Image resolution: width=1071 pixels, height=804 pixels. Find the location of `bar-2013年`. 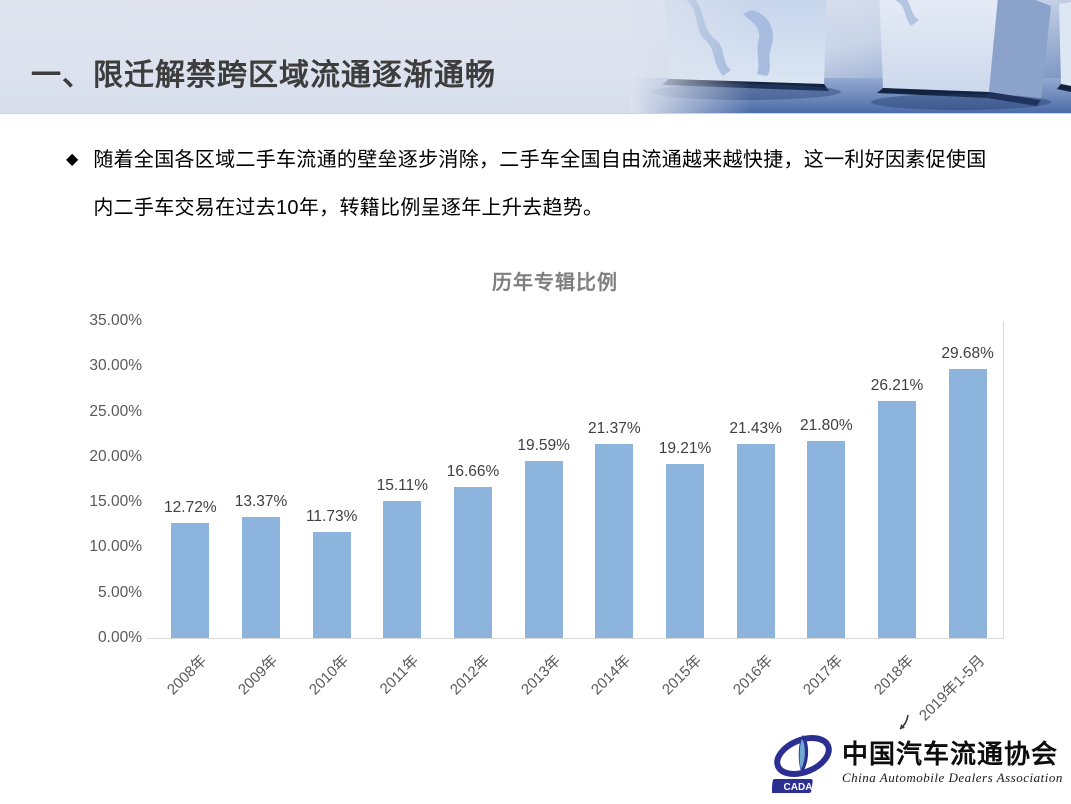

bar-2013年 is located at coordinates (543, 549).